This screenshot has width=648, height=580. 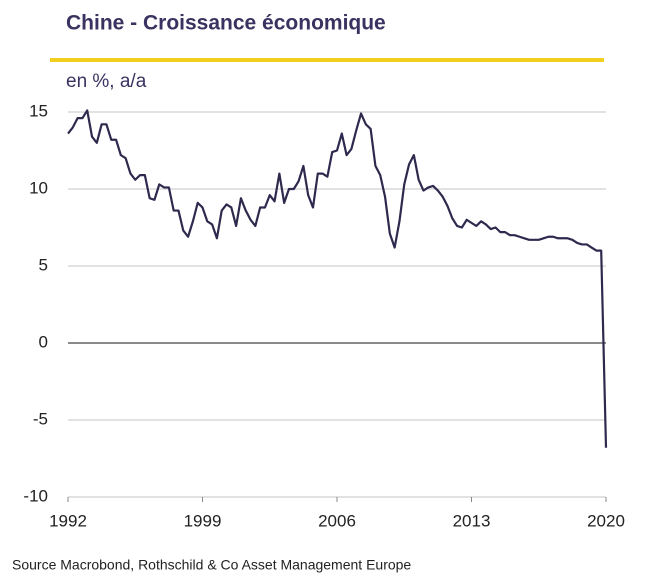 What do you see at coordinates (337, 520) in the screenshot?
I see `x-tick-label: 2006` at bounding box center [337, 520].